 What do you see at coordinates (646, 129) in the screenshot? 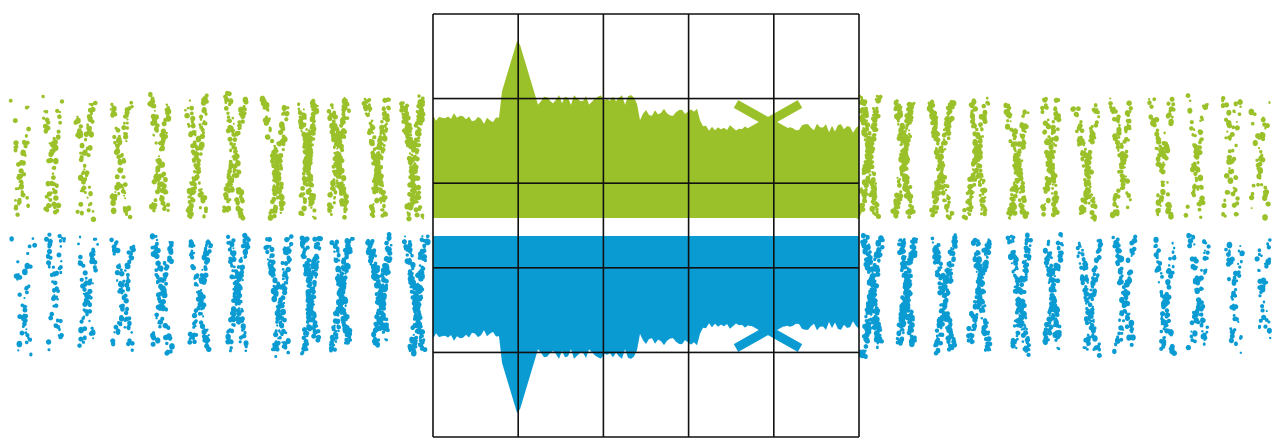
I see `green-waveform-area` at bounding box center [646, 129].